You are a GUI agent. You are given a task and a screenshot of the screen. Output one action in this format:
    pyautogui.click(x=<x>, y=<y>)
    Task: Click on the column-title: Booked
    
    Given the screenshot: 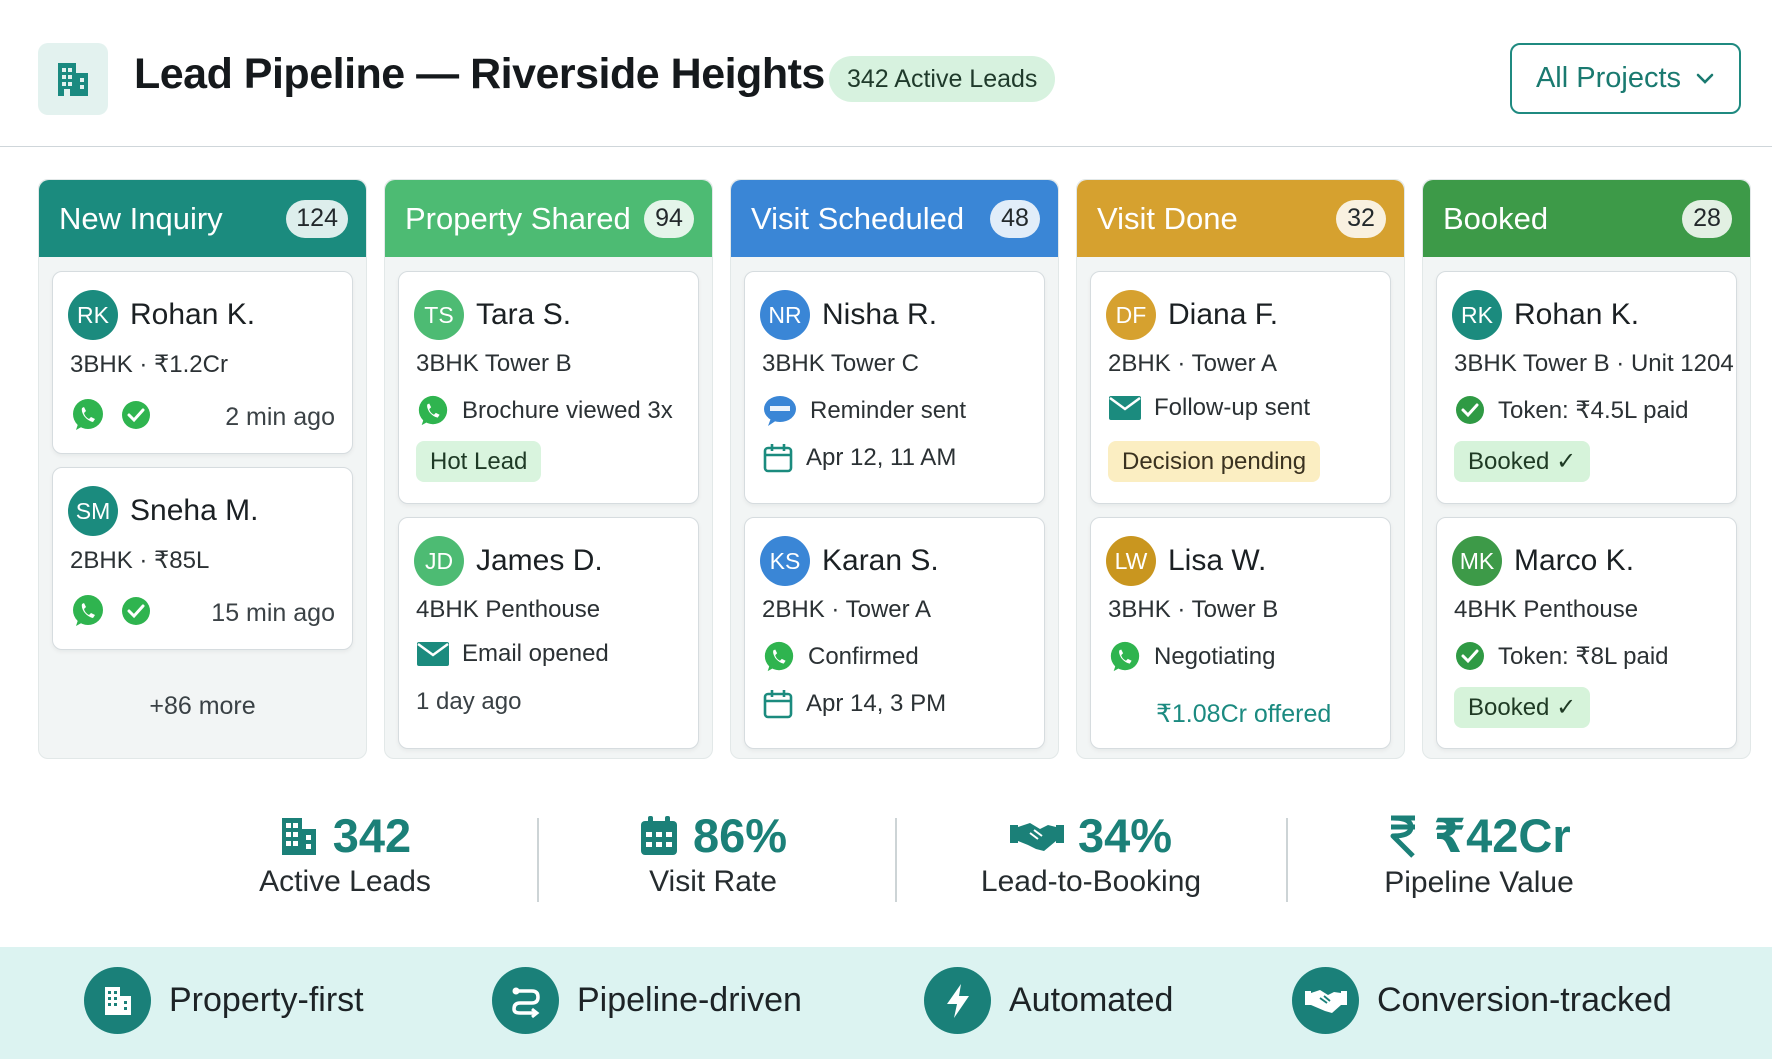 What is the action you would take?
    pyautogui.click(x=1496, y=218)
    